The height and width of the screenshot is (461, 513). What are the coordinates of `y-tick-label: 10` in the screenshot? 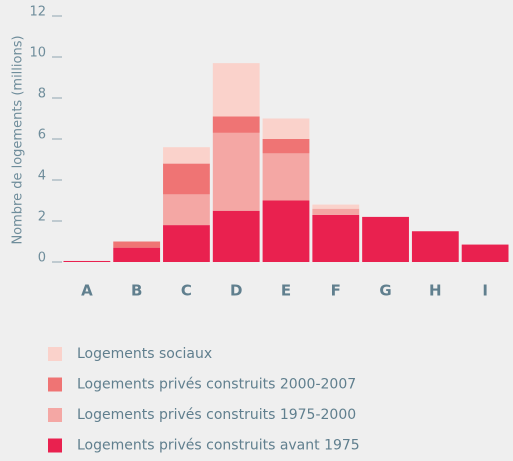 It's located at (37, 53).